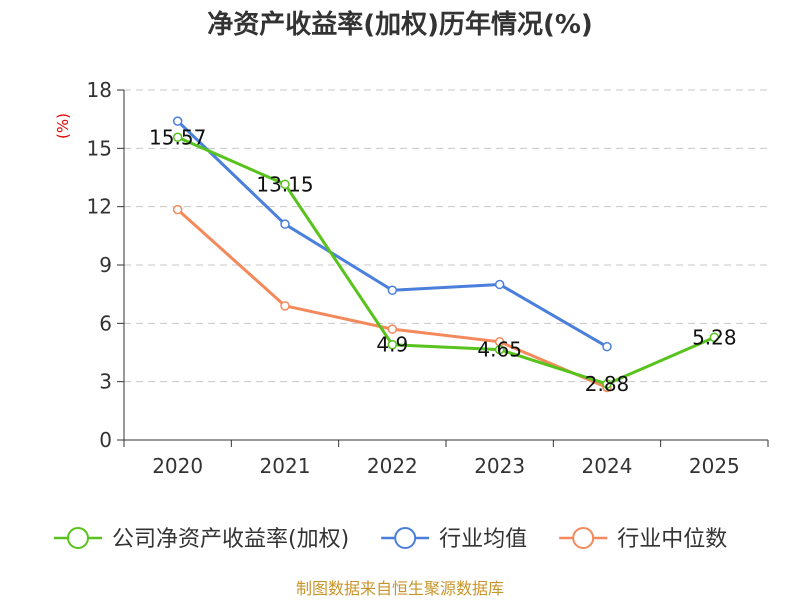 This screenshot has width=800, height=600. I want to click on x-tick-label: 2023, so click(499, 466).